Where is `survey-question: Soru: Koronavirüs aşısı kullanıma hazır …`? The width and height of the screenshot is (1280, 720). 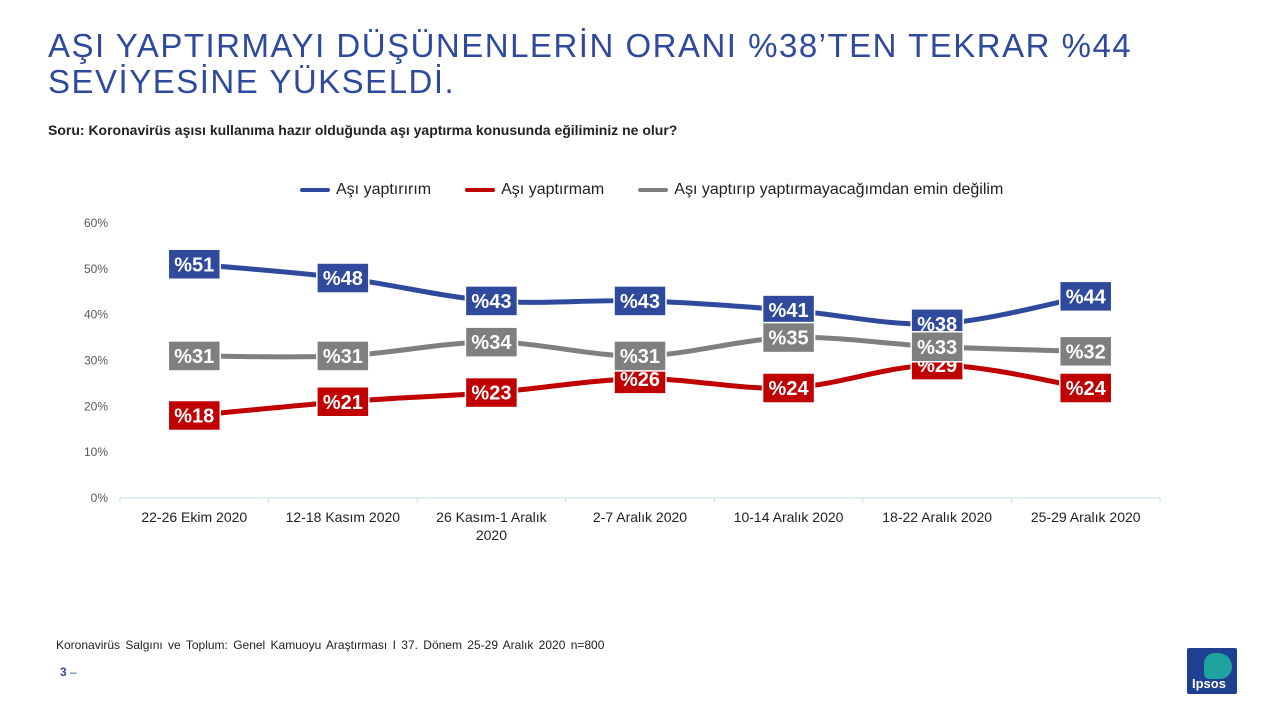 survey-question: Soru: Koronavirüs aşısı kullanıma hazır … is located at coordinates (363, 130).